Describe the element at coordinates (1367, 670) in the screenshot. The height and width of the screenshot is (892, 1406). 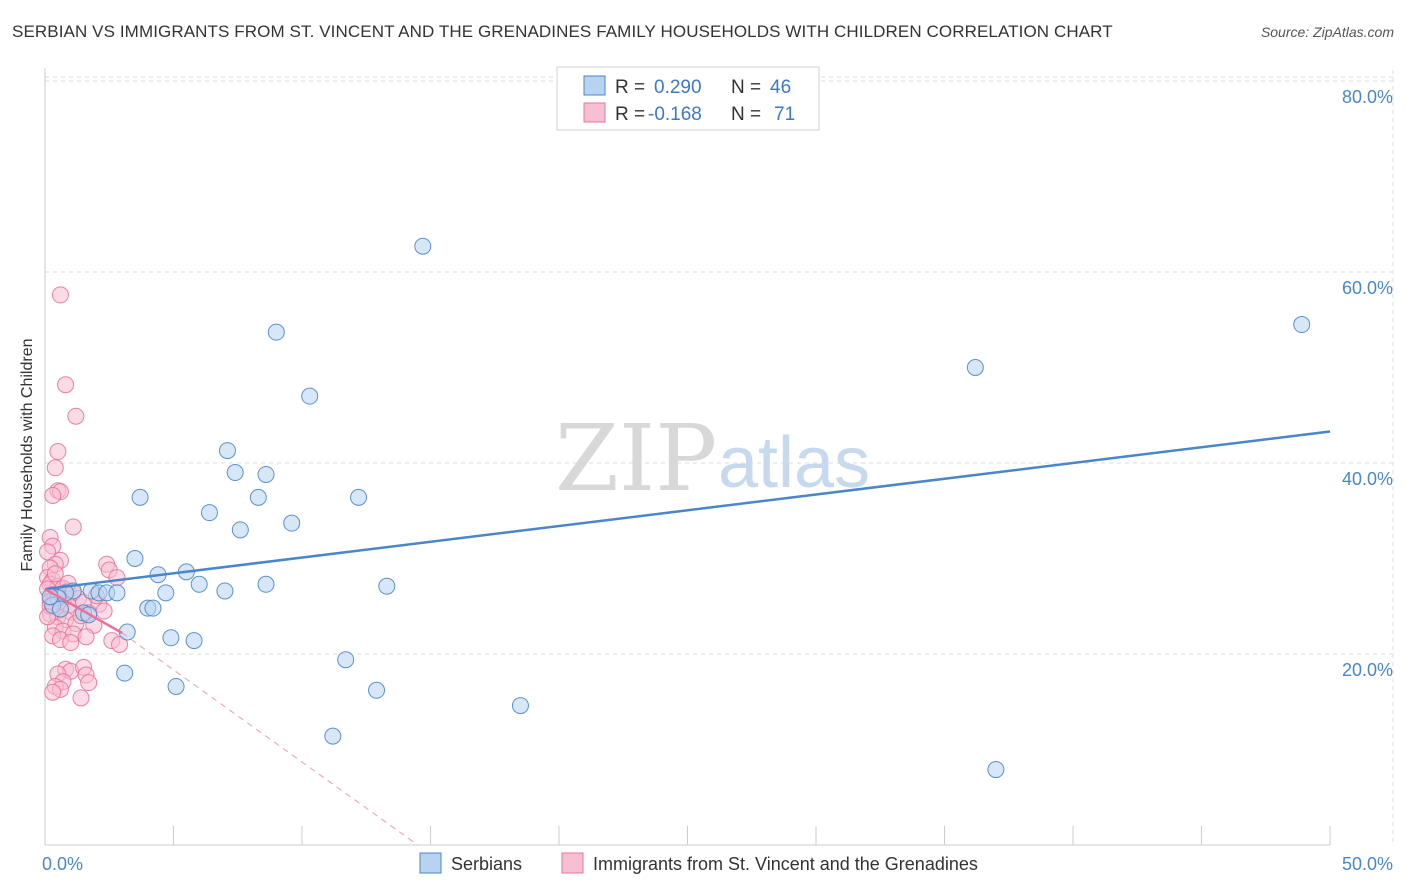
I see `y-tick-label-0: 20.0%` at that location.